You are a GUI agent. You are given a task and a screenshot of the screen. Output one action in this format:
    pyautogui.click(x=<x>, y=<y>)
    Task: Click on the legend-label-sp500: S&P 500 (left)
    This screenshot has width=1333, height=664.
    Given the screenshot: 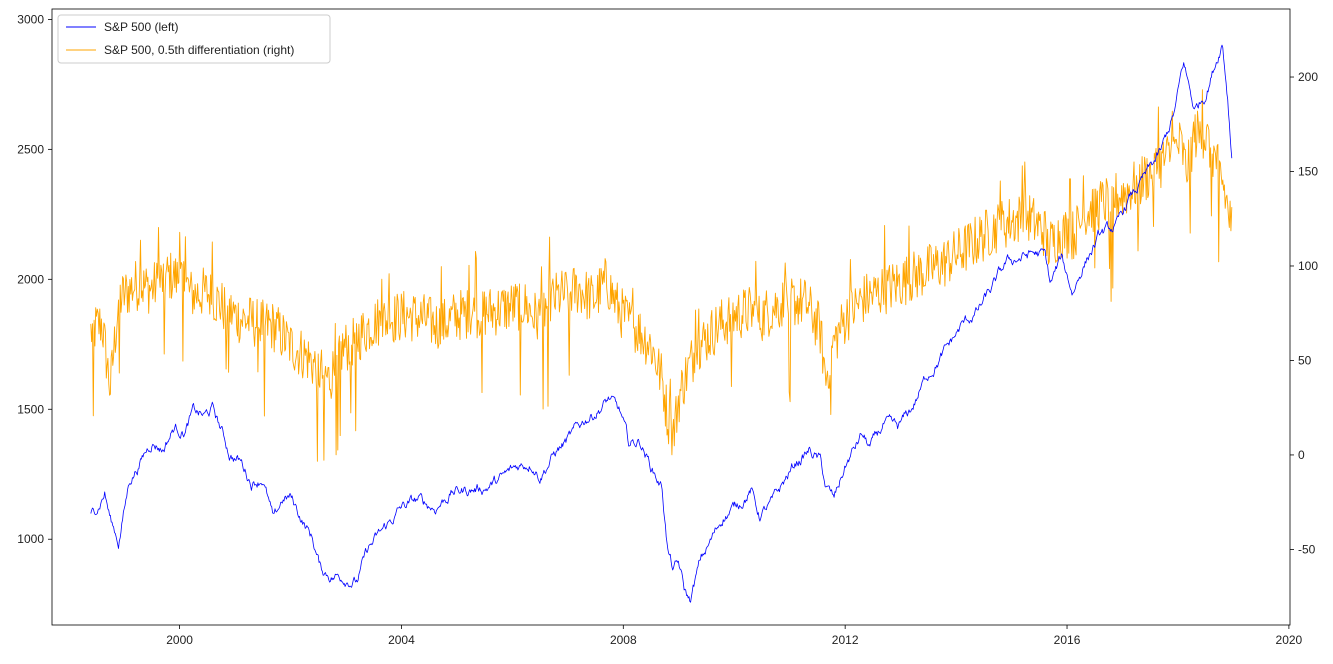 What is the action you would take?
    pyautogui.click(x=141, y=27)
    